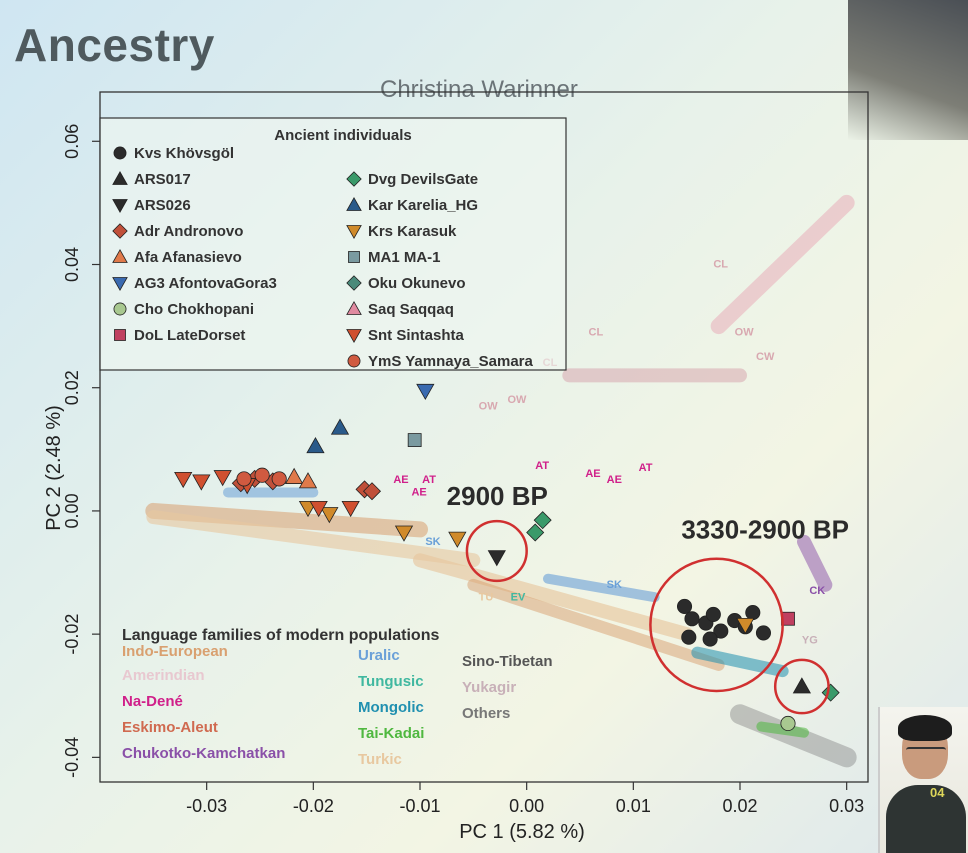  I want to click on y-tick-label: 0.02, so click(72, 387).